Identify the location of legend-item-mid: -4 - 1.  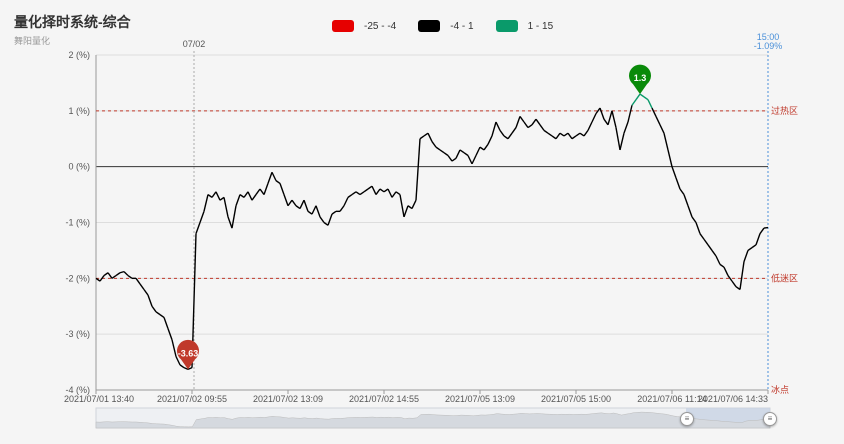
(446, 26).